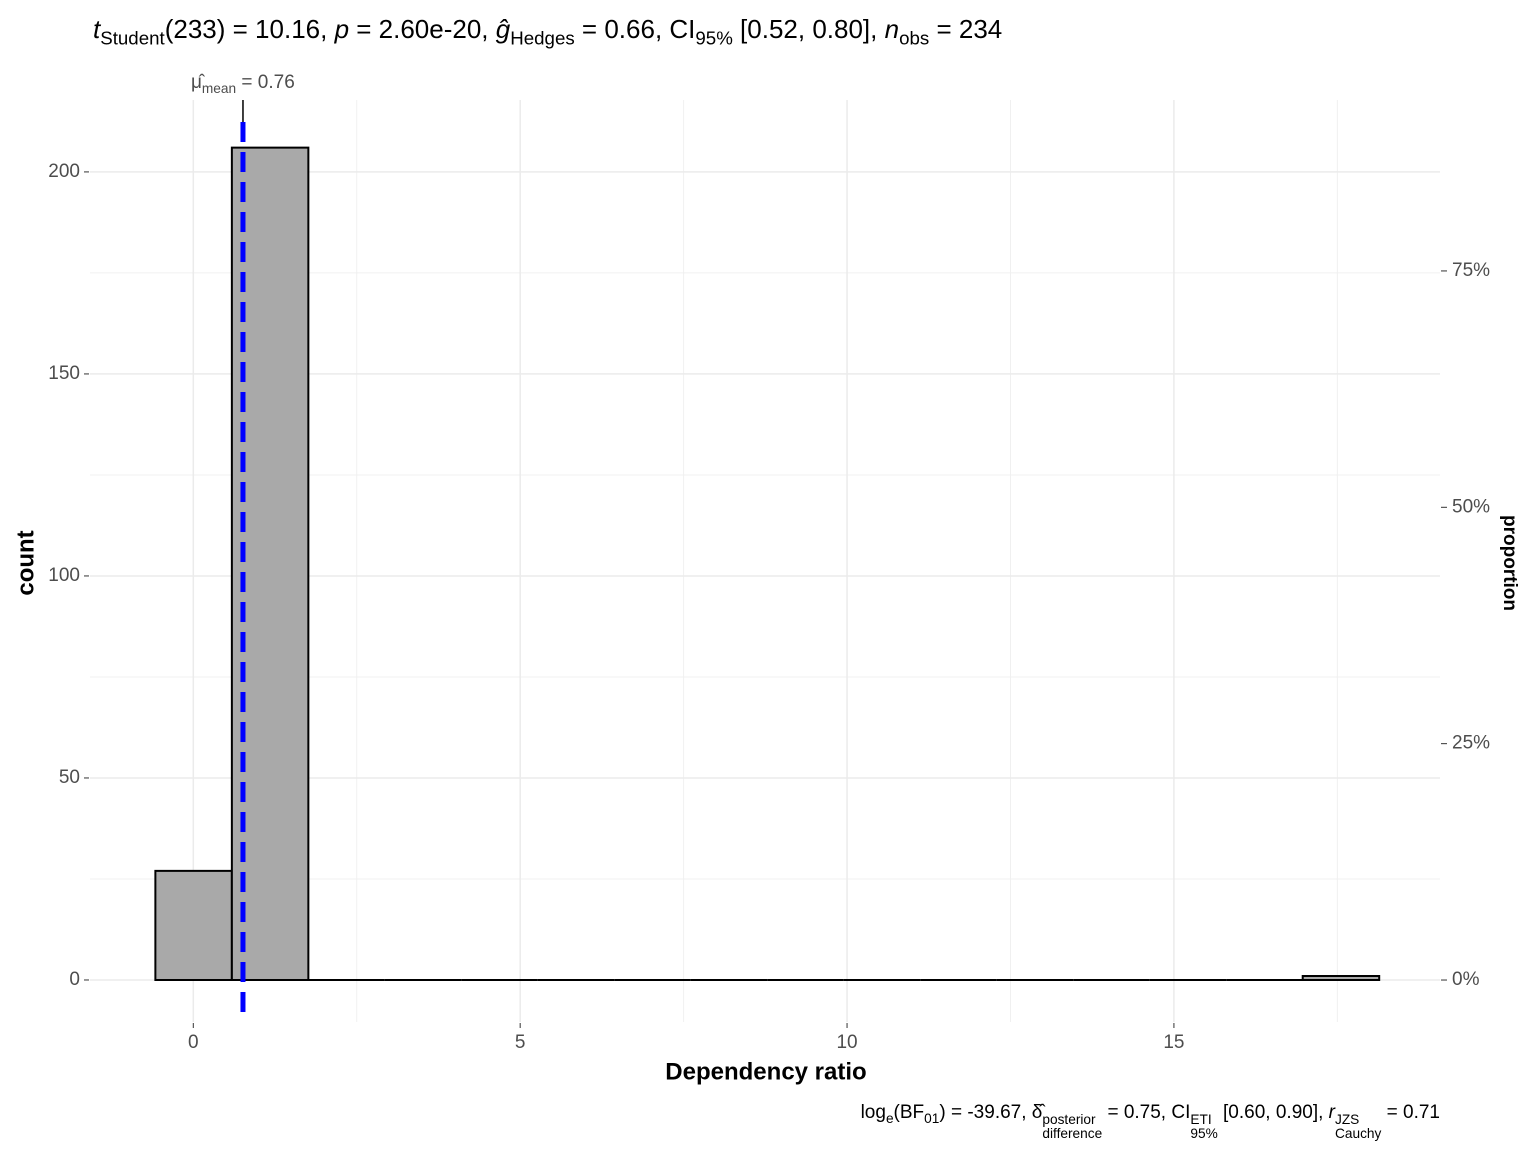 The image size is (1536, 1152). I want to click on text-segment: = 234, so click(966, 29).